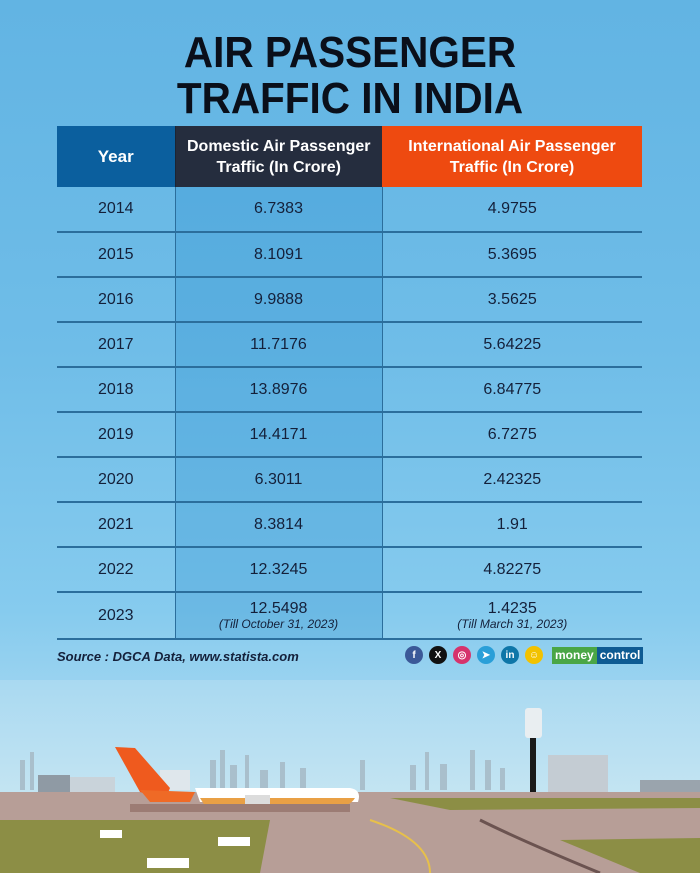  I want to click on domestic-cell-value: 14.4171, so click(278, 434).